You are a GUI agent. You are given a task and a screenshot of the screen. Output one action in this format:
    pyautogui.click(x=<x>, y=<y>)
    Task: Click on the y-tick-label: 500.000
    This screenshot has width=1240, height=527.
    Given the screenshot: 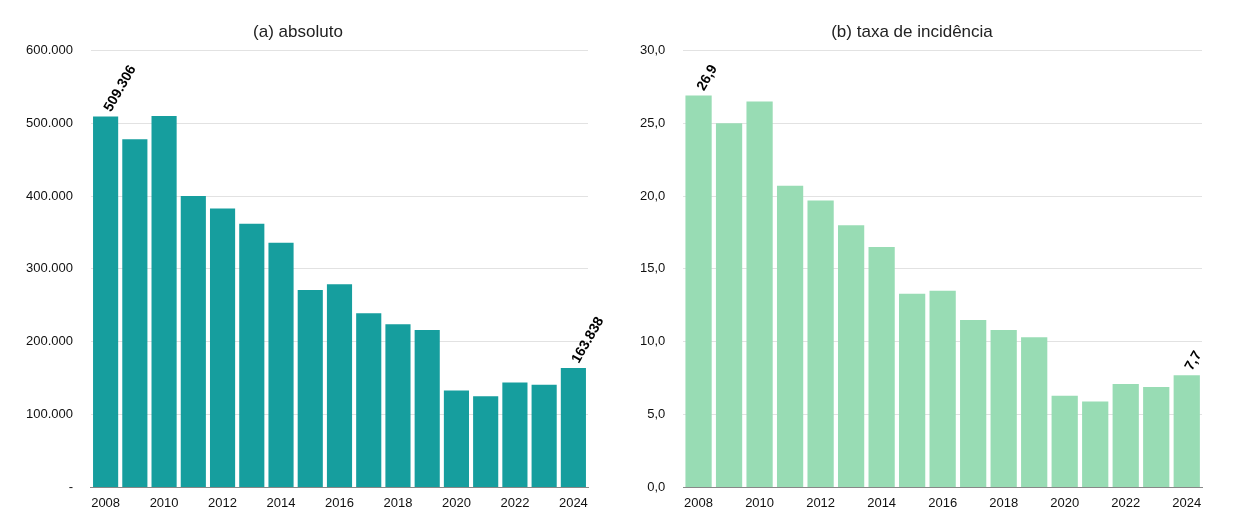 What is the action you would take?
    pyautogui.click(x=49, y=122)
    